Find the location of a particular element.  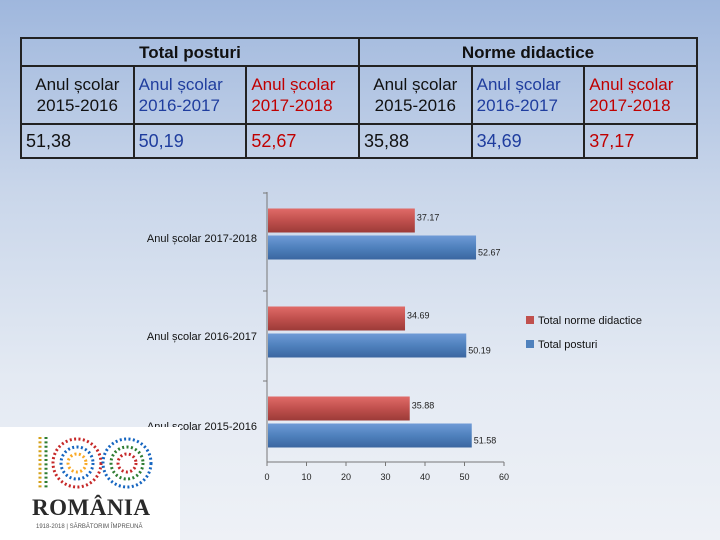

x-tick-label: 50 is located at coordinates (464, 477).